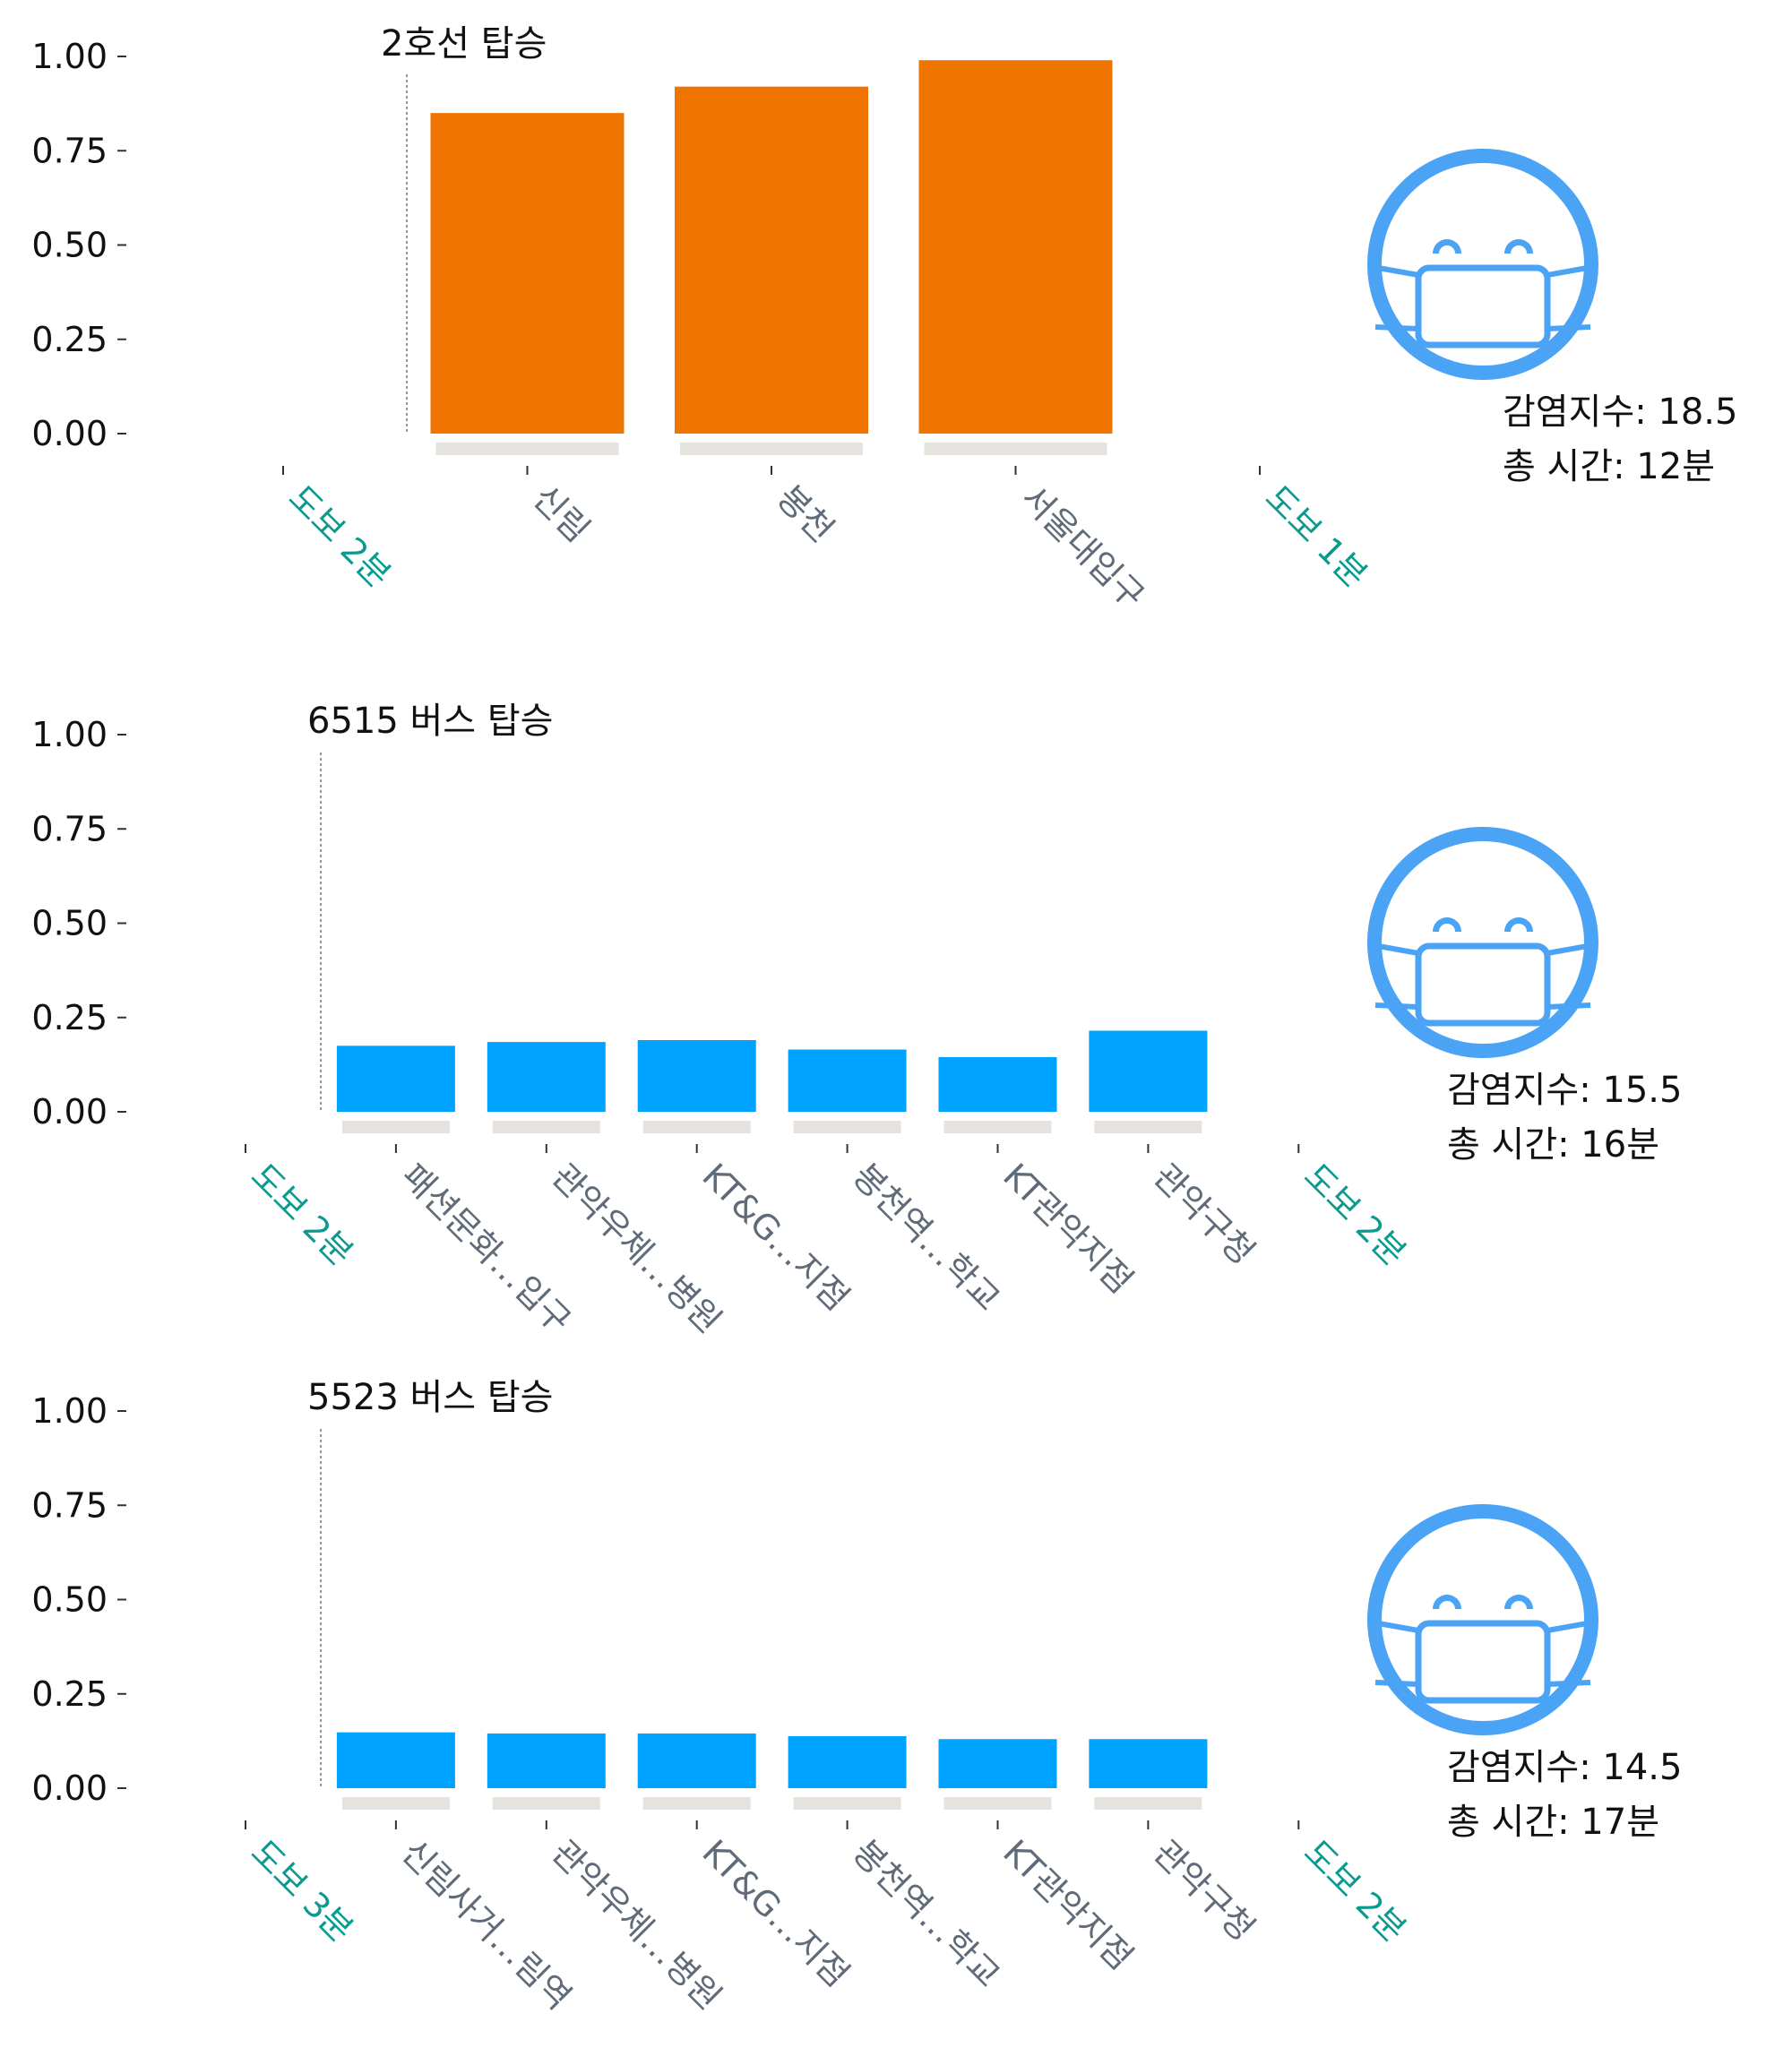 The height and width of the screenshot is (2065, 1792). I want to click on panel-title: 6515 버스 탑승, so click(430, 722).